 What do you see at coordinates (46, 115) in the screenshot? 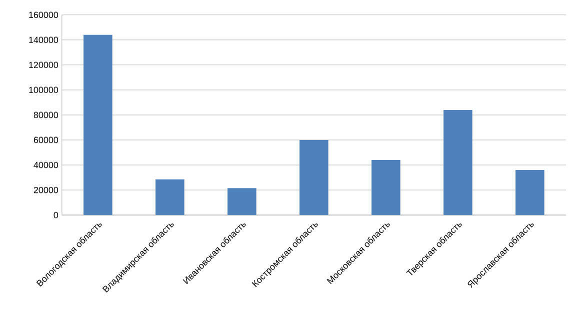
I see `y-tick-label: 80000` at bounding box center [46, 115].